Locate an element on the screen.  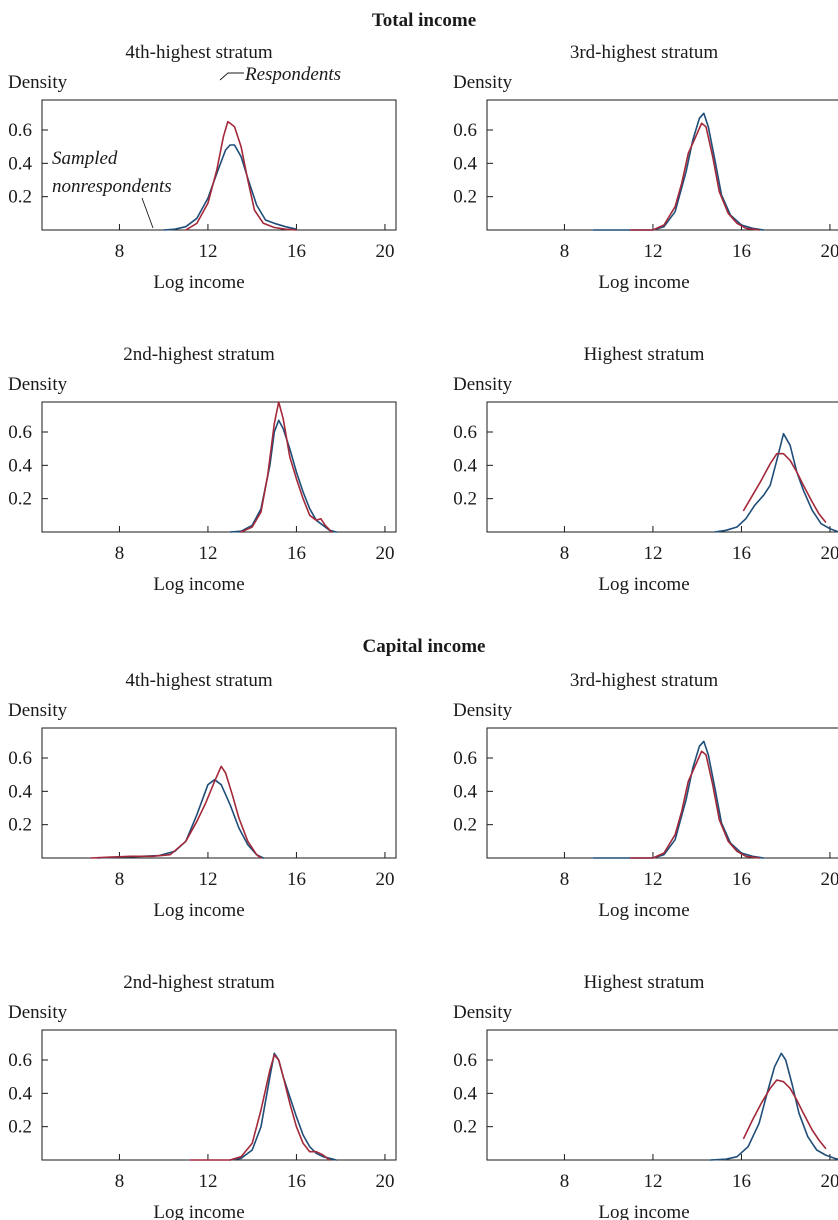
section-title-capital-income: Capital income is located at coordinates (424, 646).